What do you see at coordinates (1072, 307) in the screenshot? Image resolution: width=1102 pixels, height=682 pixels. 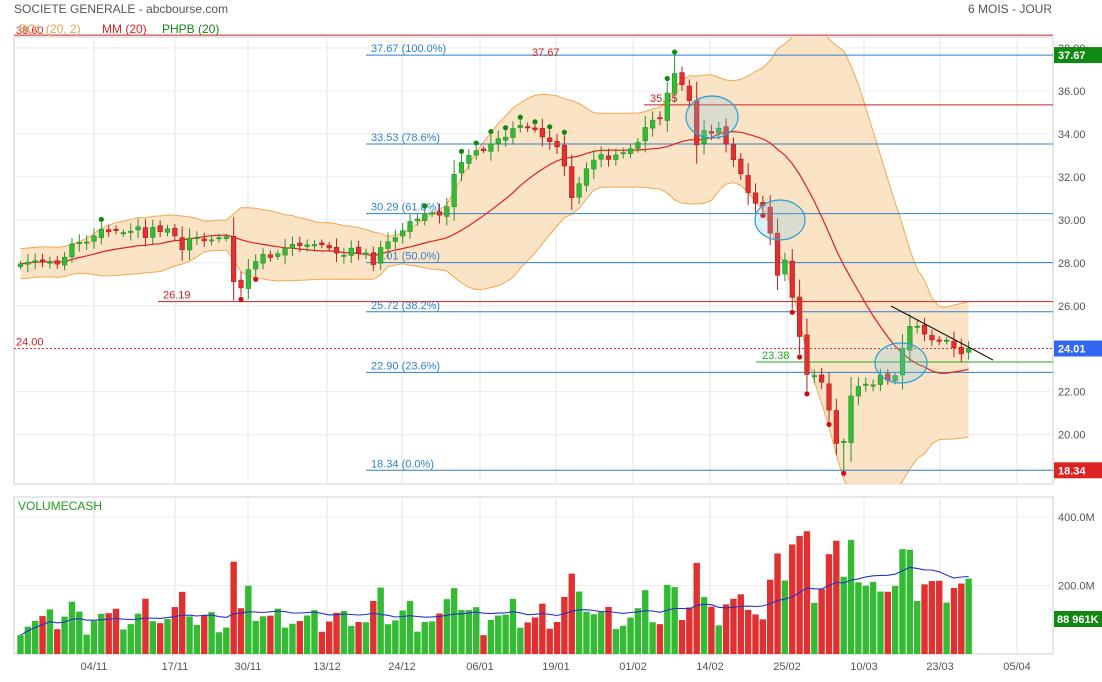 I see `y-tick-label: 26.00` at bounding box center [1072, 307].